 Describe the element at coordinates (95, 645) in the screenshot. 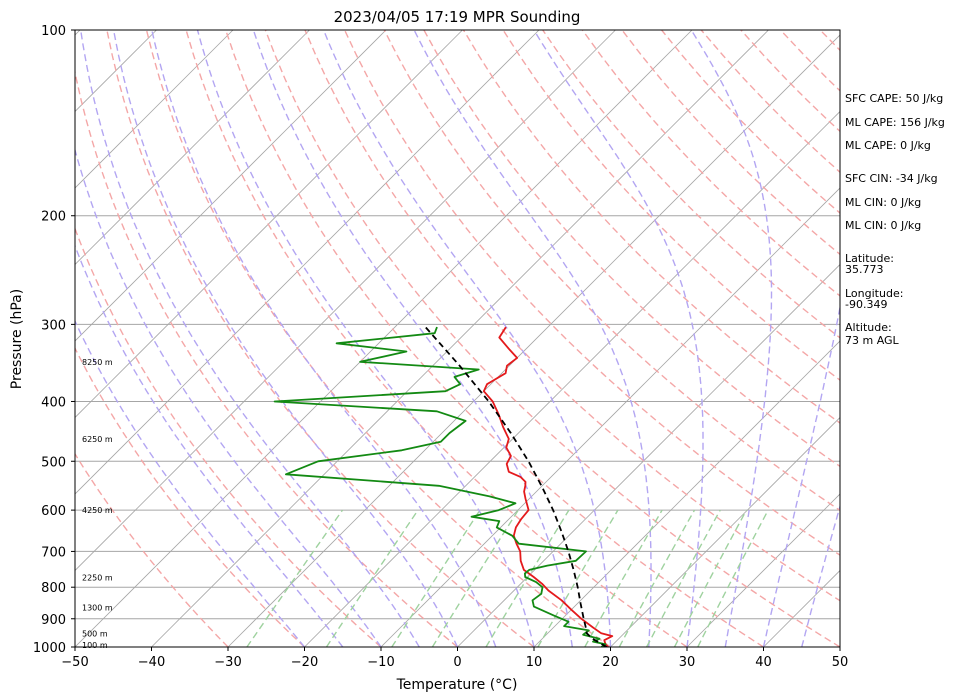

I see `height-label: 100 m` at that location.